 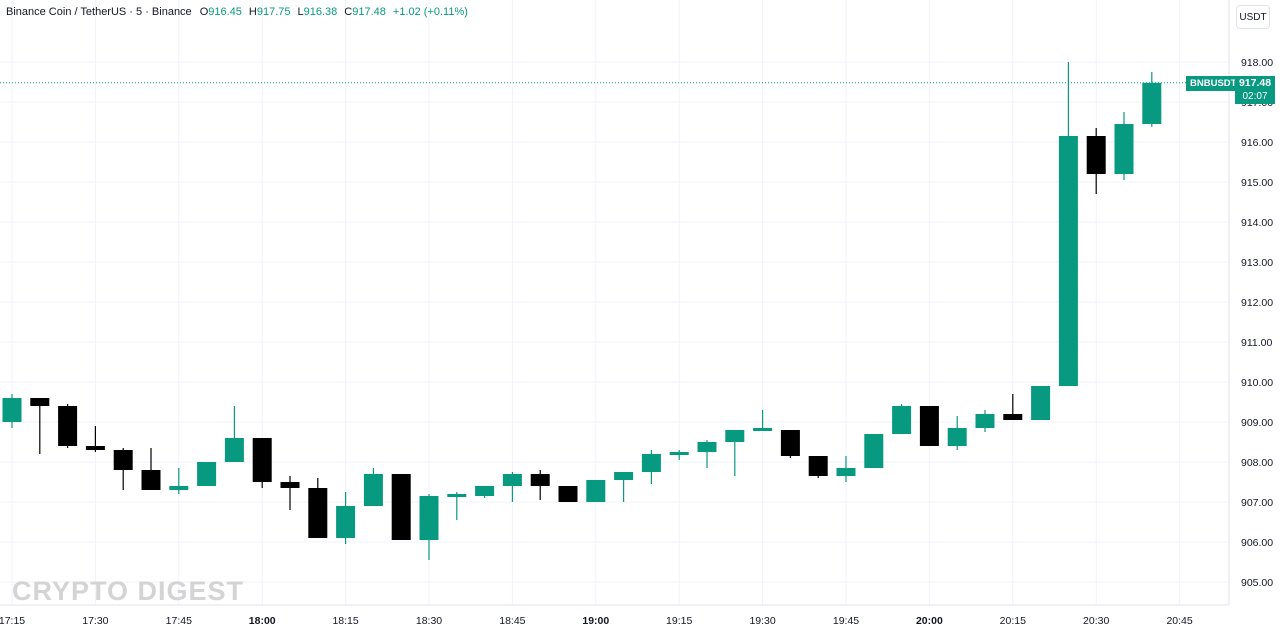 What do you see at coordinates (1257, 423) in the screenshot?
I see `y-tick-label: 909.00` at bounding box center [1257, 423].